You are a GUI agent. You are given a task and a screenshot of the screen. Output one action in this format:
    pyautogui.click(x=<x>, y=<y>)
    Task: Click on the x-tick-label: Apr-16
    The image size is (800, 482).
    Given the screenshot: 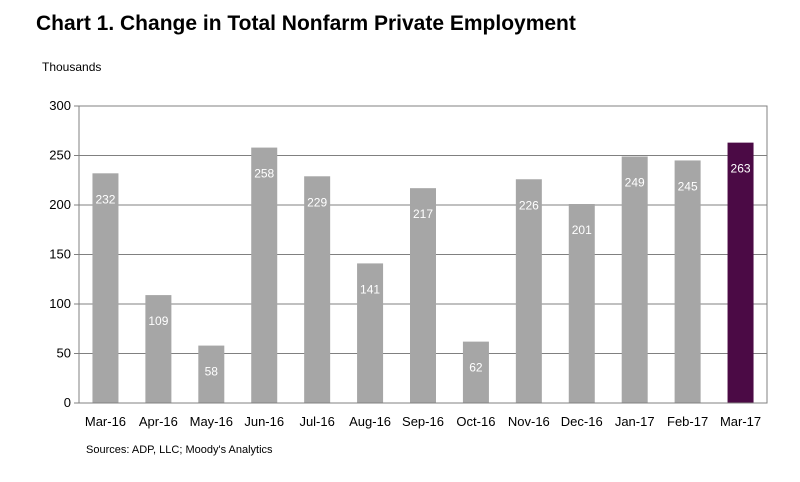 What is the action you would take?
    pyautogui.click(x=158, y=421)
    